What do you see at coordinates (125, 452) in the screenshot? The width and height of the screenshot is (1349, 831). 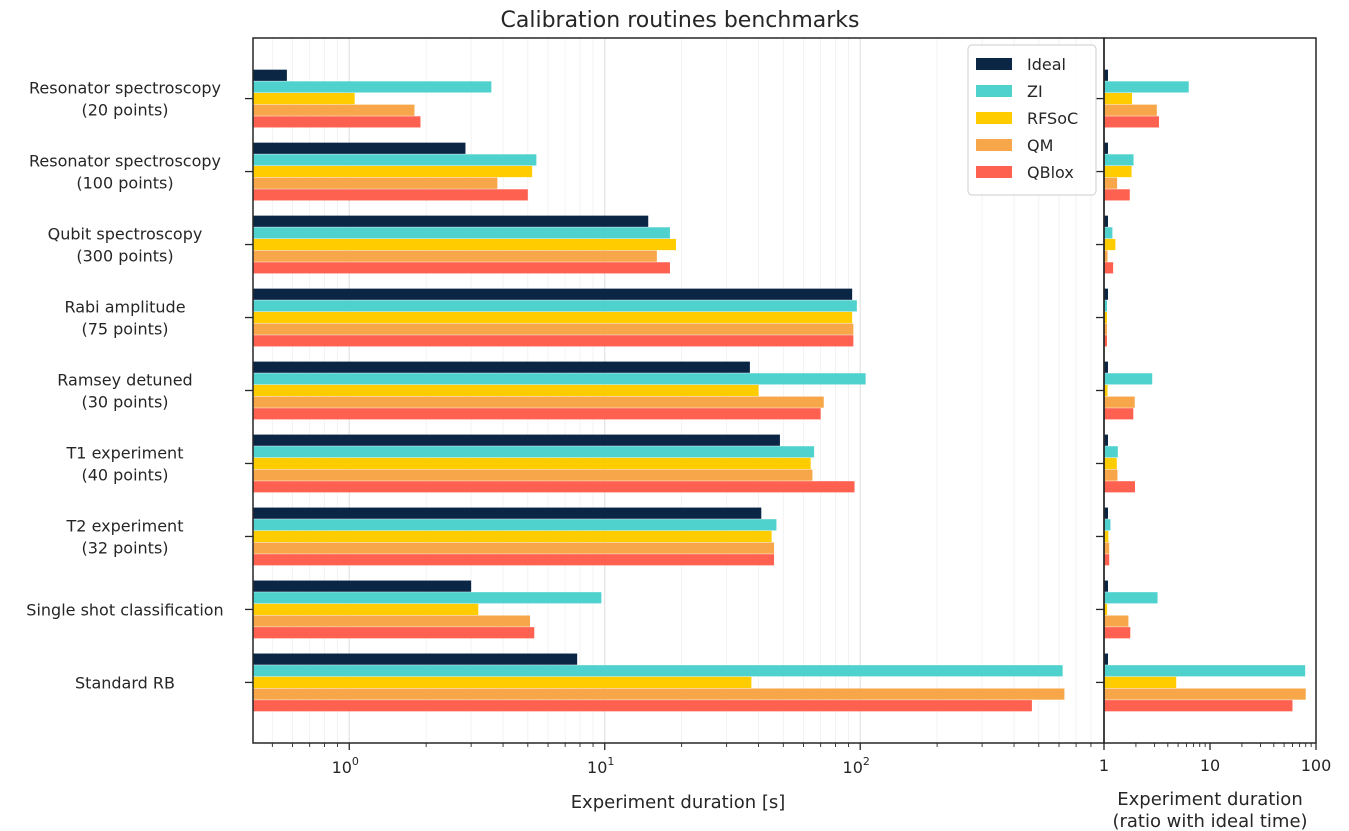 I see `category-label: T1 experiment` at bounding box center [125, 452].